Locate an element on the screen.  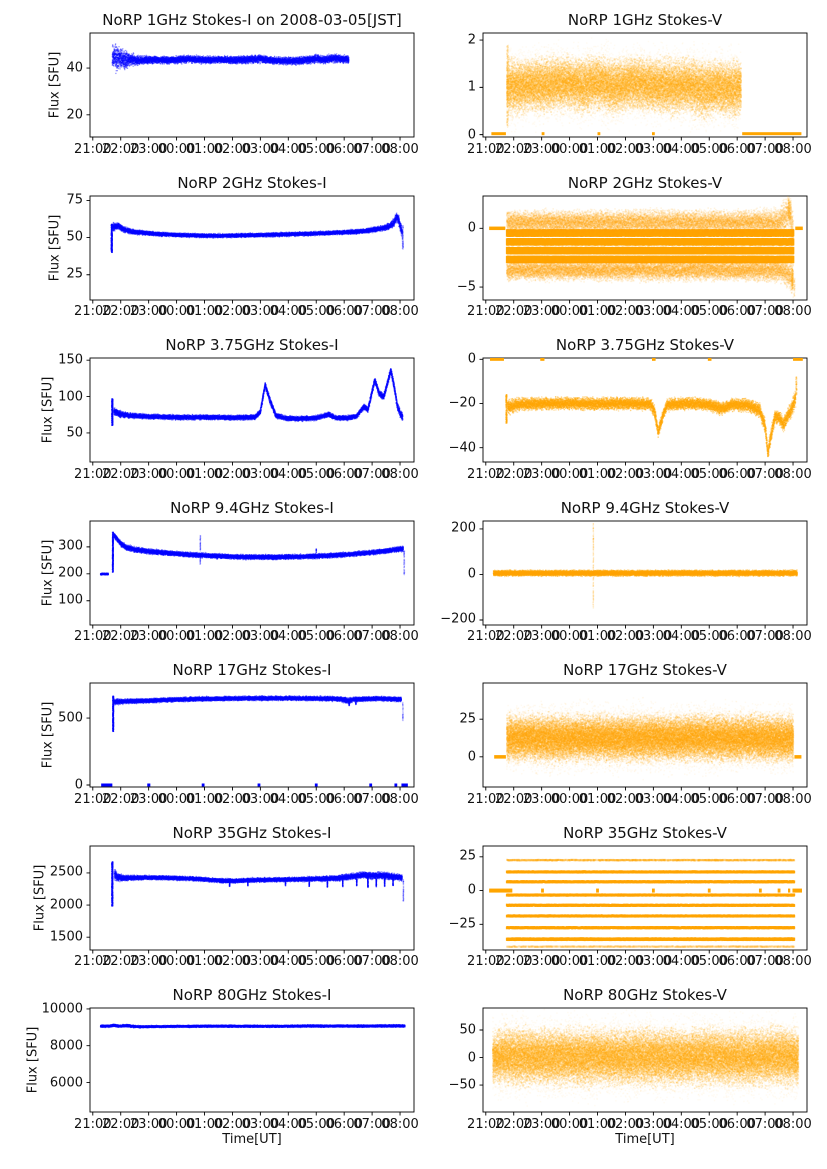
plot-canvas-1ghz-v is located at coordinates (645, 85).